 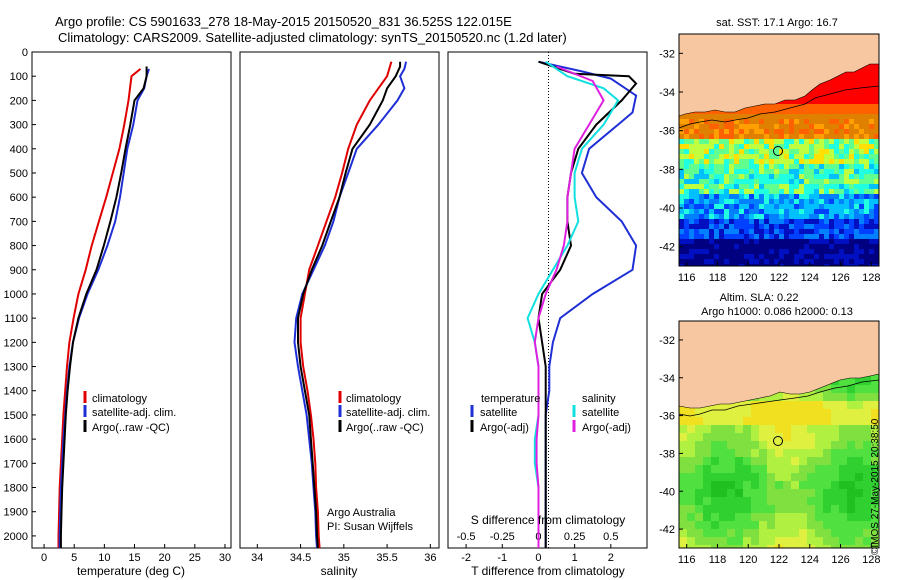 I want to click on lon-tick-label: 124, so click(x=810, y=278).